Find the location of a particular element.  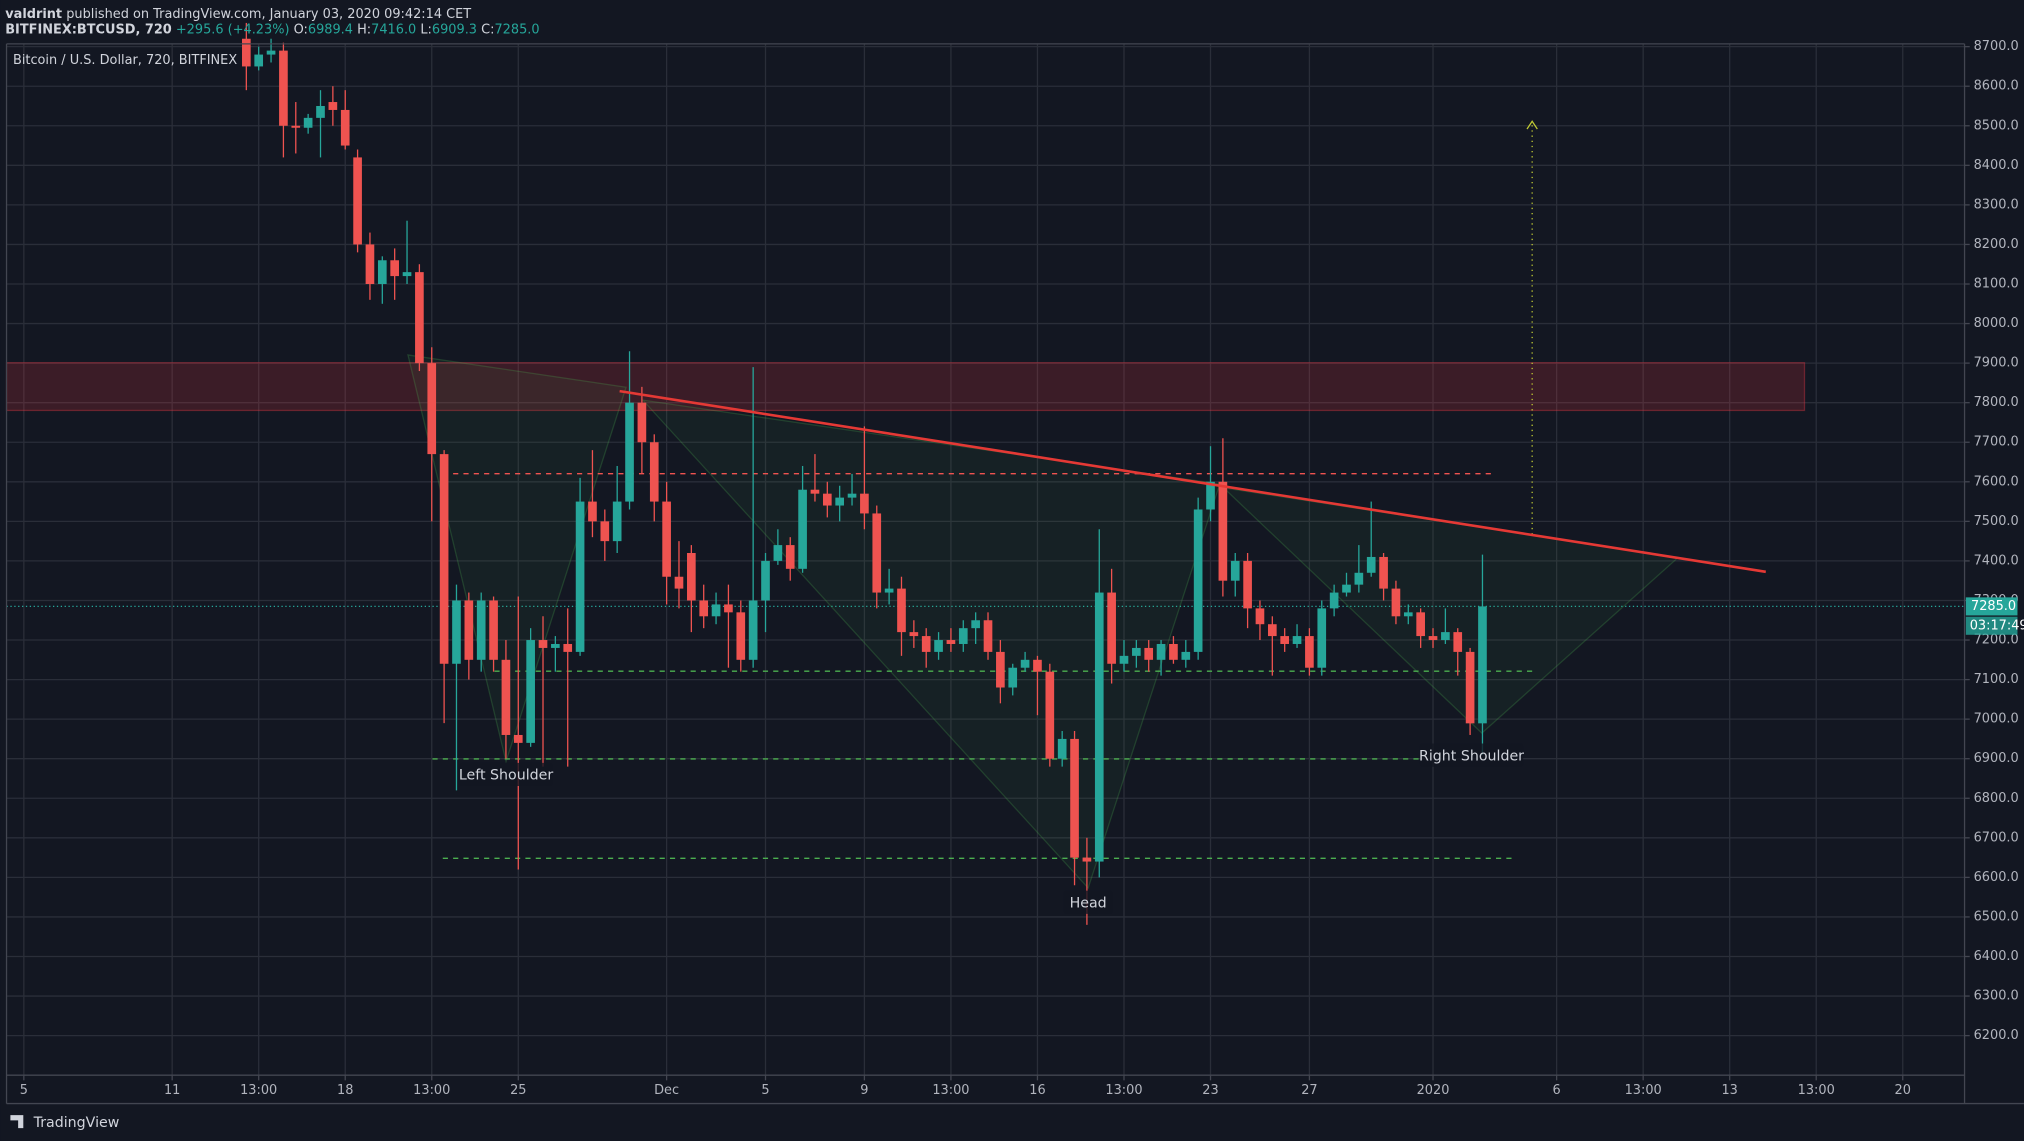

y-tick-label: 7600.0 is located at coordinates (1996, 481).